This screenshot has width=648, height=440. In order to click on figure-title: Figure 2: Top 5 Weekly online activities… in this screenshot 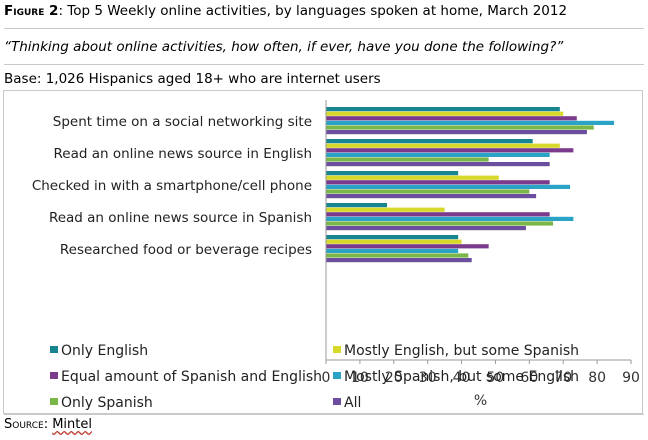, I will do `click(285, 11)`.